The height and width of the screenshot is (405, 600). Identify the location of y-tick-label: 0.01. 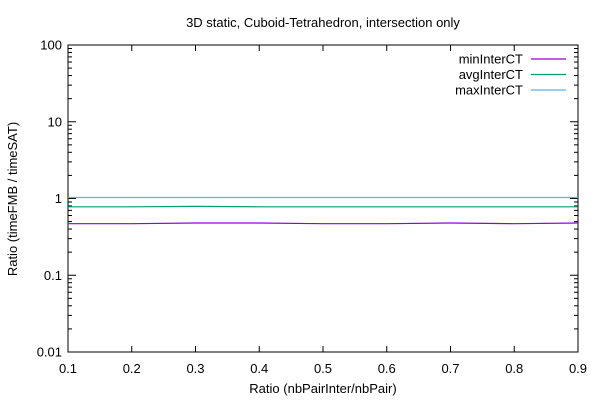
(49, 352).